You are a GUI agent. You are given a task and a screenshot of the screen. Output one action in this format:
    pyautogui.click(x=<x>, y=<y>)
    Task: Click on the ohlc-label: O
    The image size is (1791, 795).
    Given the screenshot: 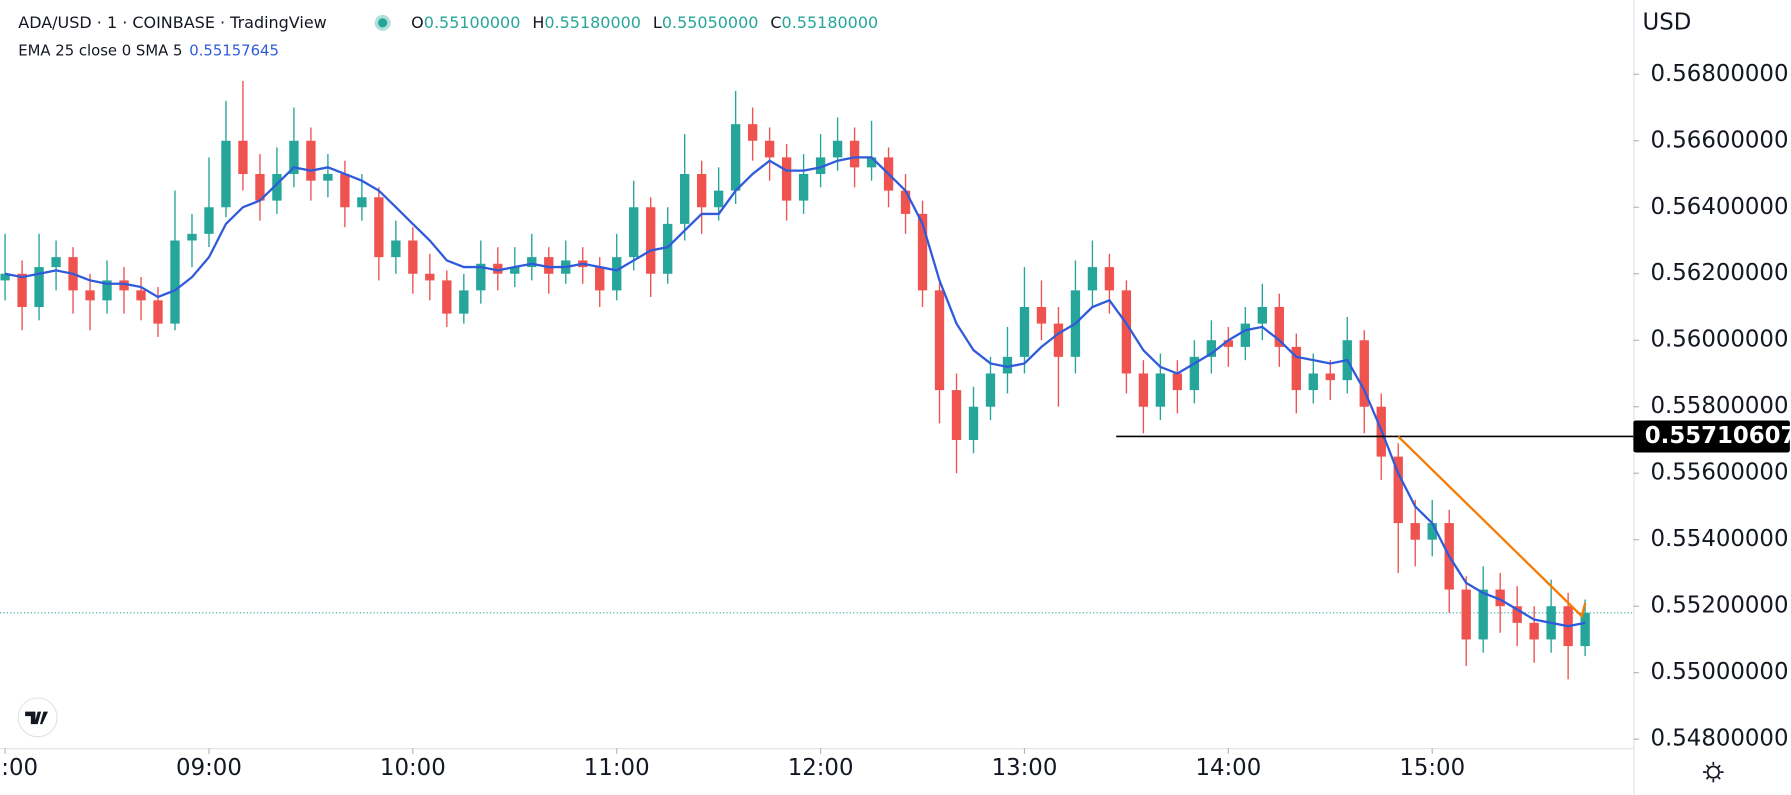 What is the action you would take?
    pyautogui.click(x=417, y=21)
    